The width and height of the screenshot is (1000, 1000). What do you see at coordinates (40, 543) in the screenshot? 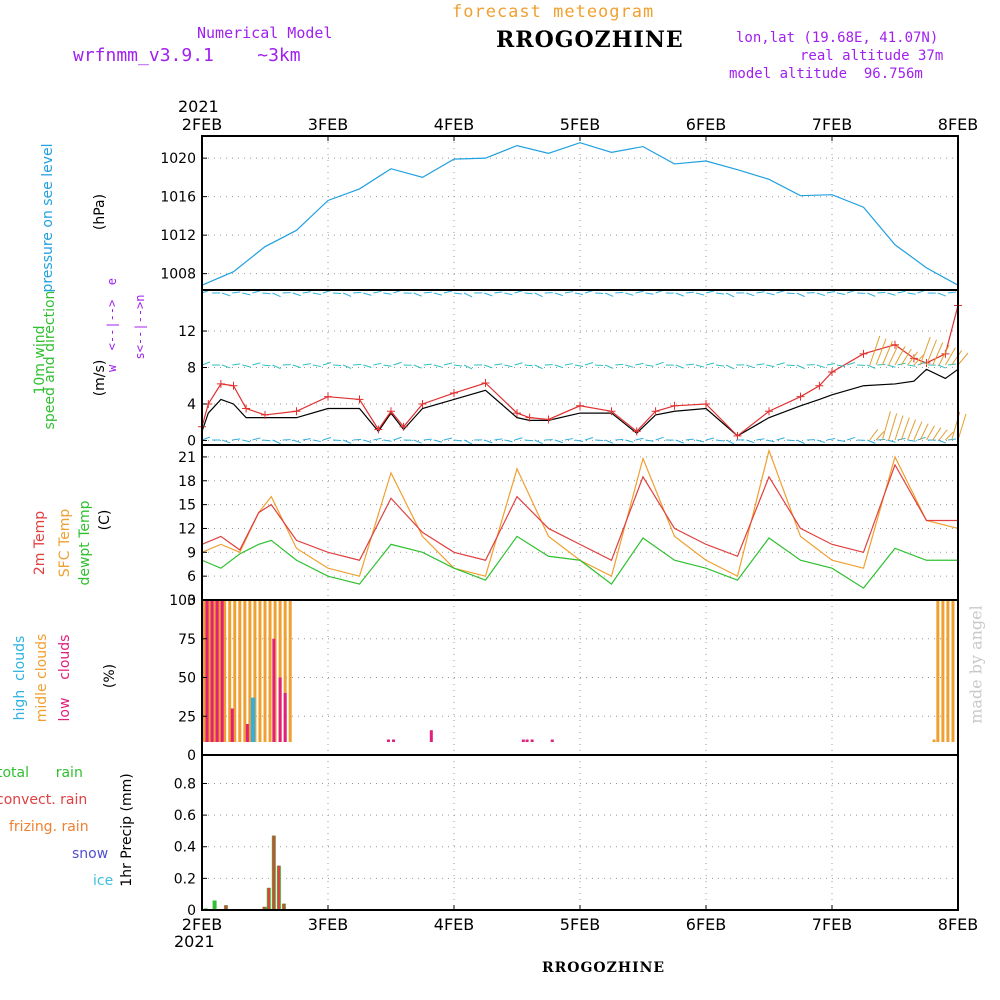
I see `temp-label-2m: 2m Temp` at bounding box center [40, 543].